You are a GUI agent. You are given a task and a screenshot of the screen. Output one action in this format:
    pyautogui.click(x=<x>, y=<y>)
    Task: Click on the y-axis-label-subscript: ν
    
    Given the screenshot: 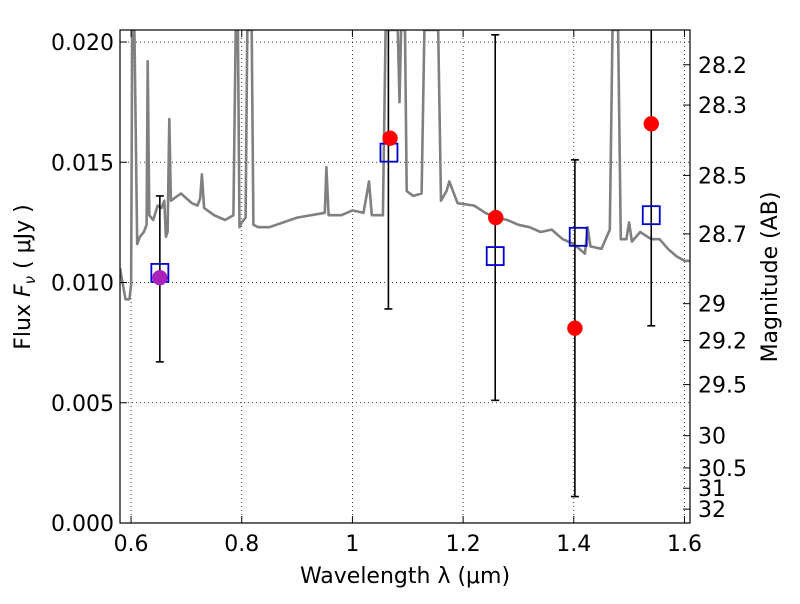 What is the action you would take?
    pyautogui.click(x=30, y=280)
    